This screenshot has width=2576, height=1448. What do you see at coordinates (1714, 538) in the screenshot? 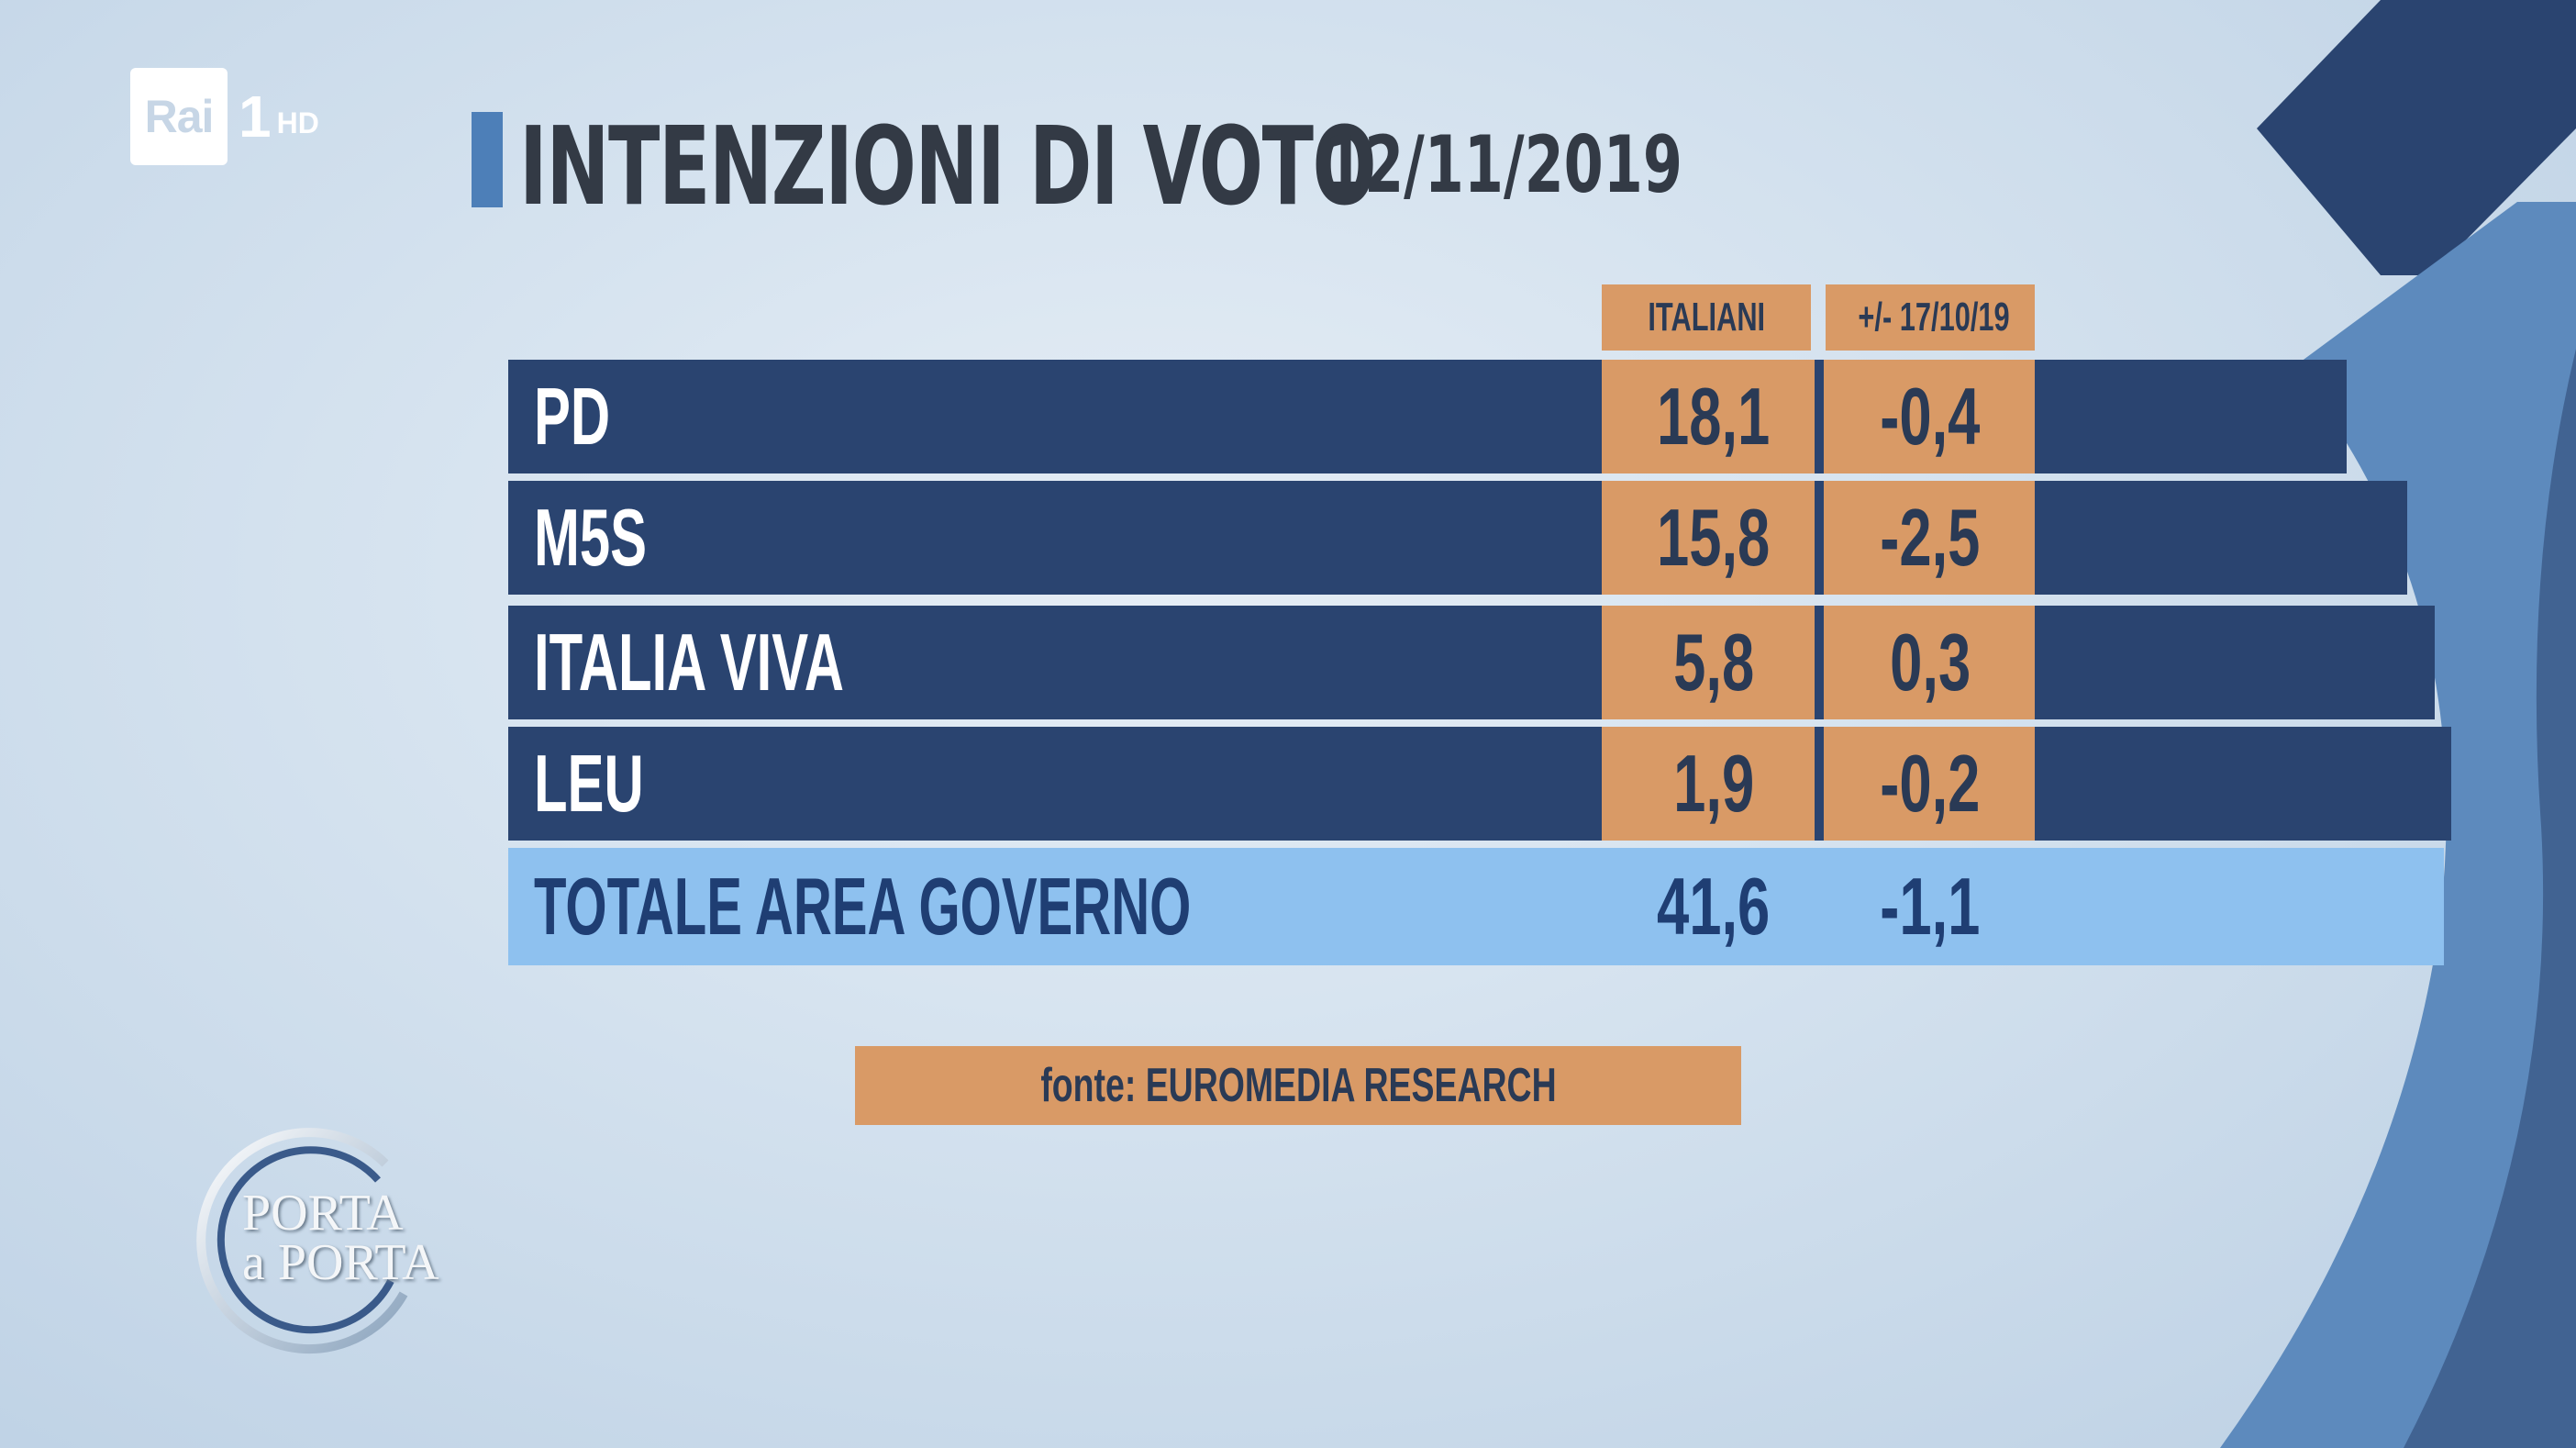
I see `value-italiani: 15,8` at bounding box center [1714, 538].